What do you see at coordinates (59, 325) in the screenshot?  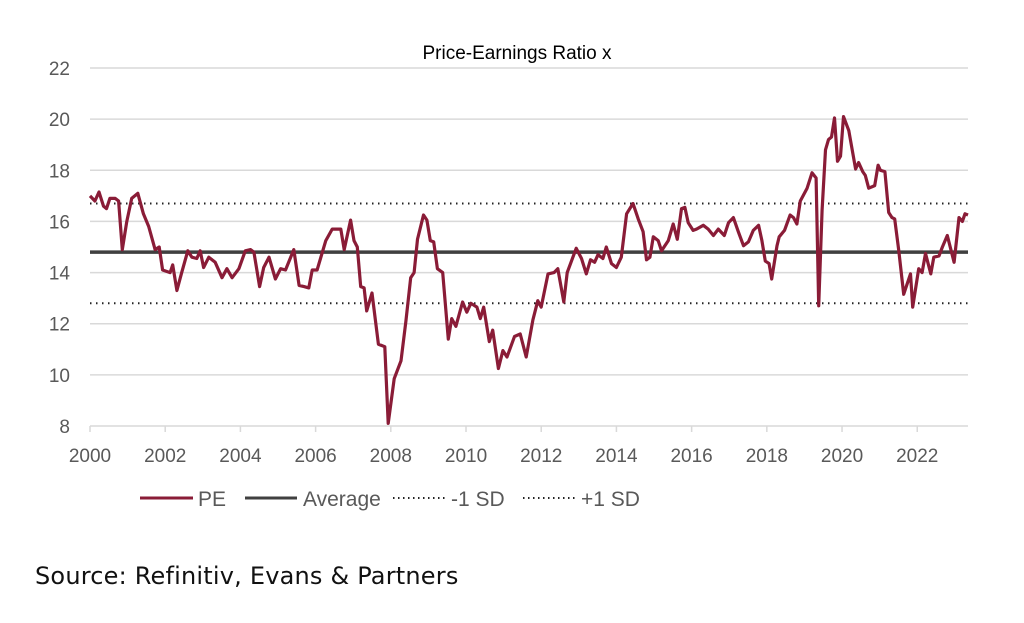 I see `y-tick-label: 12` at bounding box center [59, 325].